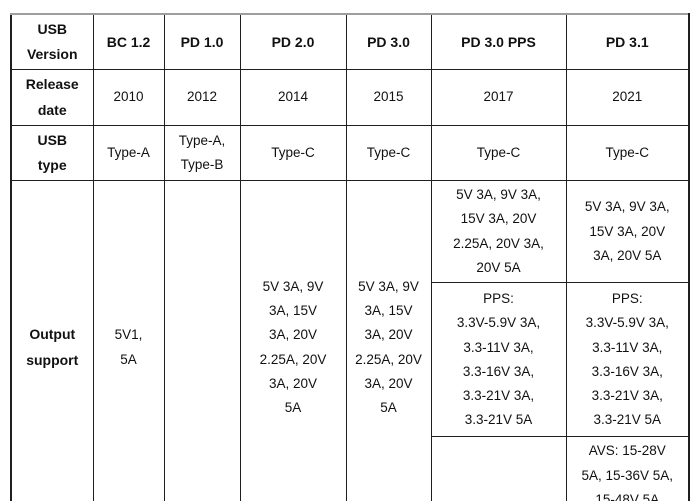 Image resolution: width=697 pixels, height=501 pixels. Describe the element at coordinates (128, 153) in the screenshot. I see `cell-type-bc-1-2: Type-A` at that location.